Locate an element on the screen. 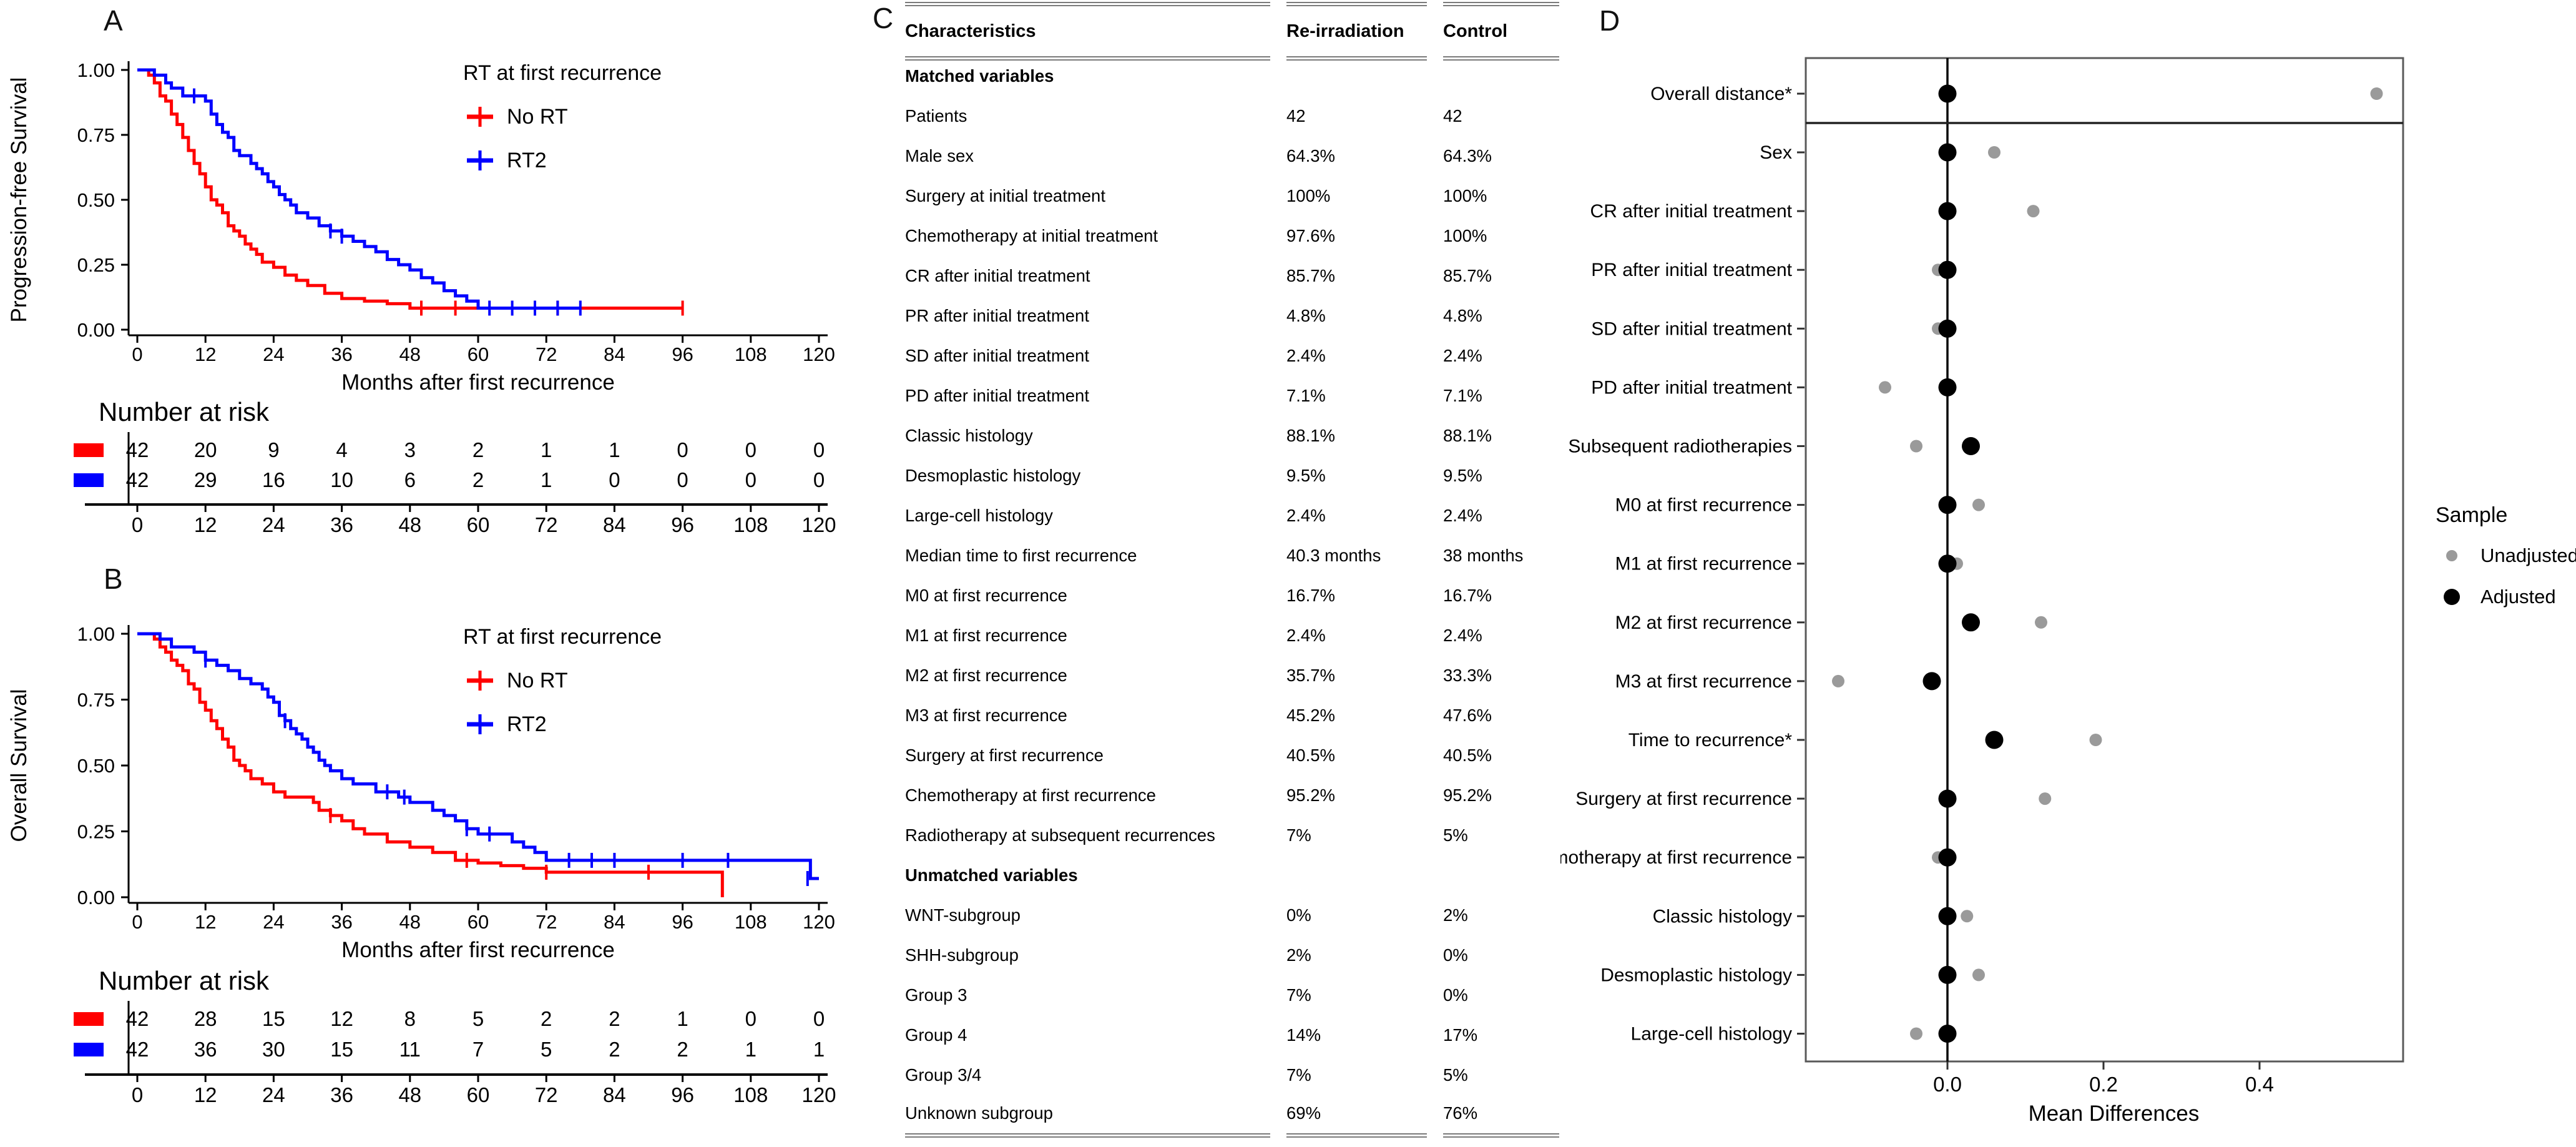 Image resolution: width=2576 pixels, height=1147 pixels. row-label: M3 at first recurrence is located at coordinates (1703, 681).